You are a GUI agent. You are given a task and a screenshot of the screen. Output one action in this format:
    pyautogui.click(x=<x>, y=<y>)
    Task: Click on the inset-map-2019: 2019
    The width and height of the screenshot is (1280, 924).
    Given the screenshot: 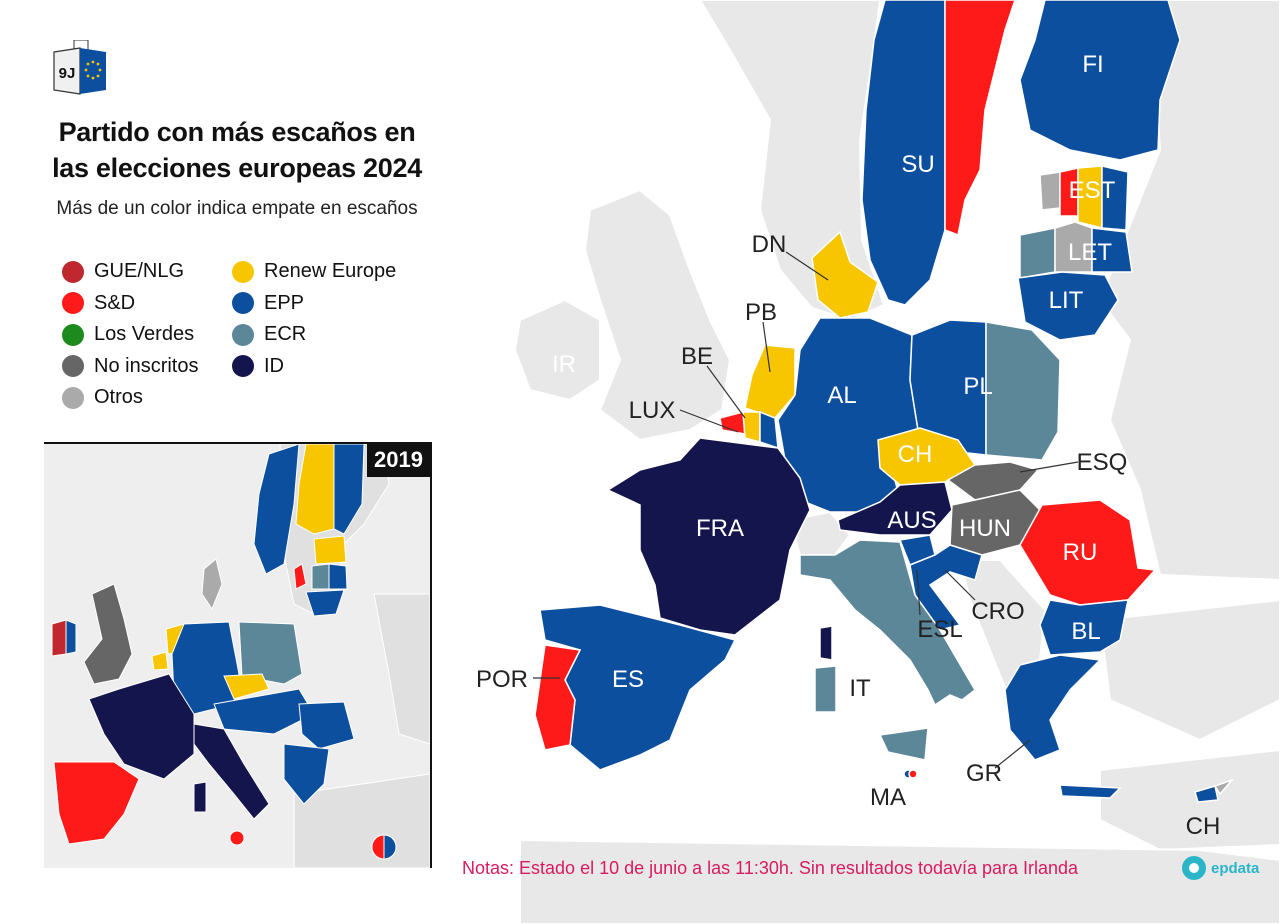 What is the action you would take?
    pyautogui.click(x=238, y=655)
    